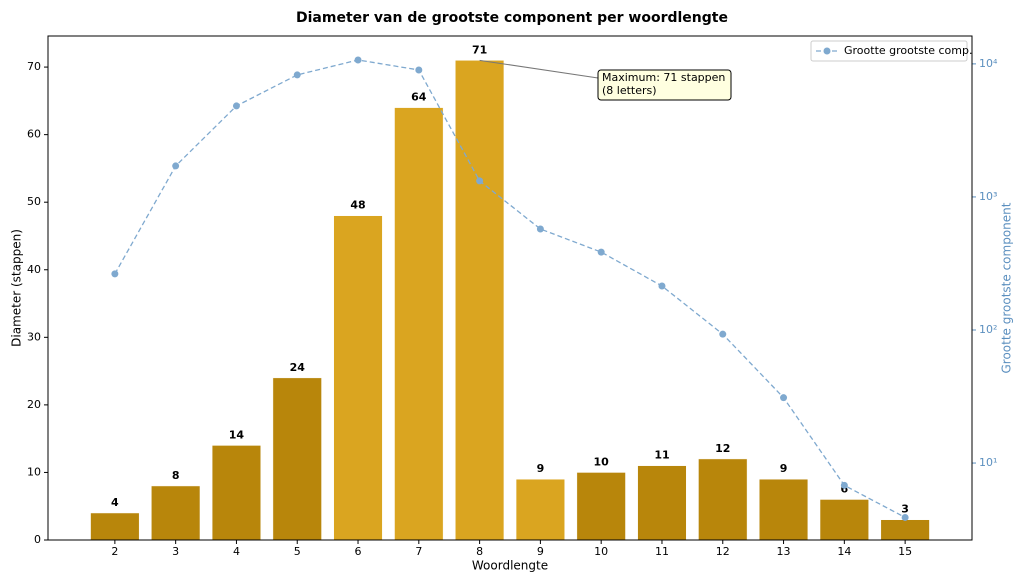 Image resolution: width=1024 pixels, height=585 pixels. I want to click on data-label: 3, so click(905, 509).